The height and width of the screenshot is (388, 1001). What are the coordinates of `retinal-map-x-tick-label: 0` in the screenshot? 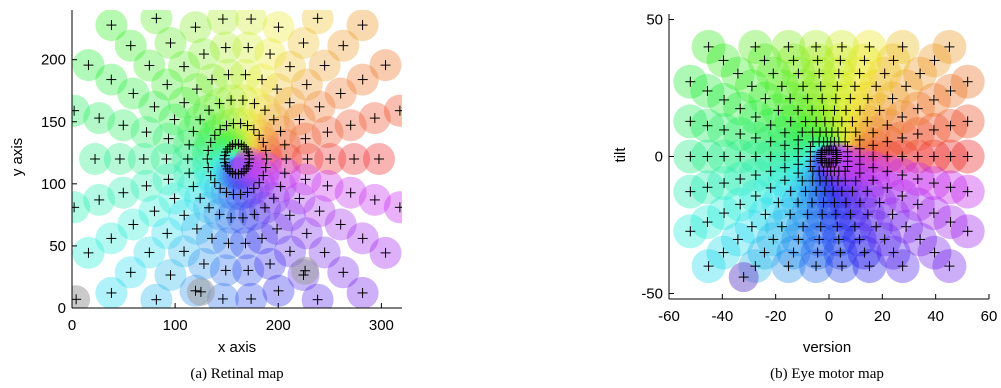 It's located at (72, 325).